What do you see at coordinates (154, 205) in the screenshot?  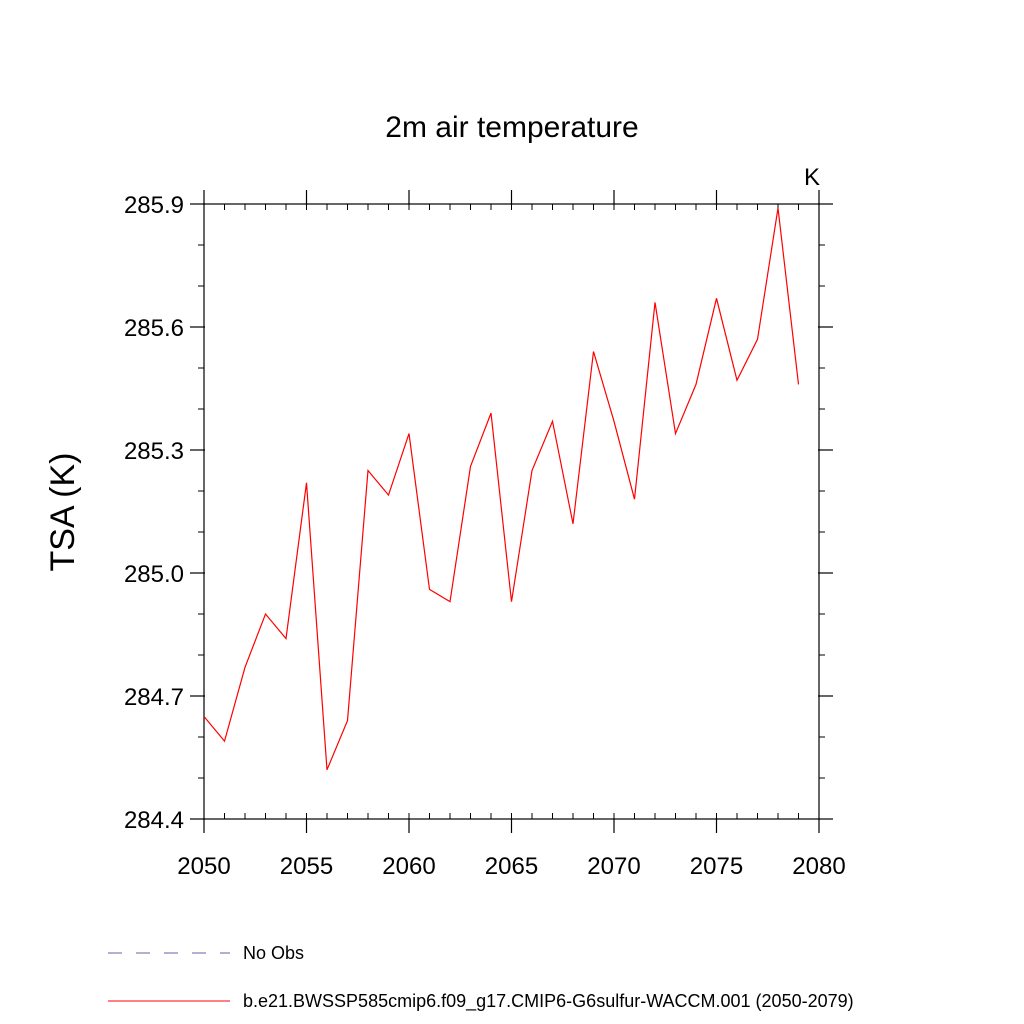 I see `y-tick-label: 285.9` at bounding box center [154, 205].